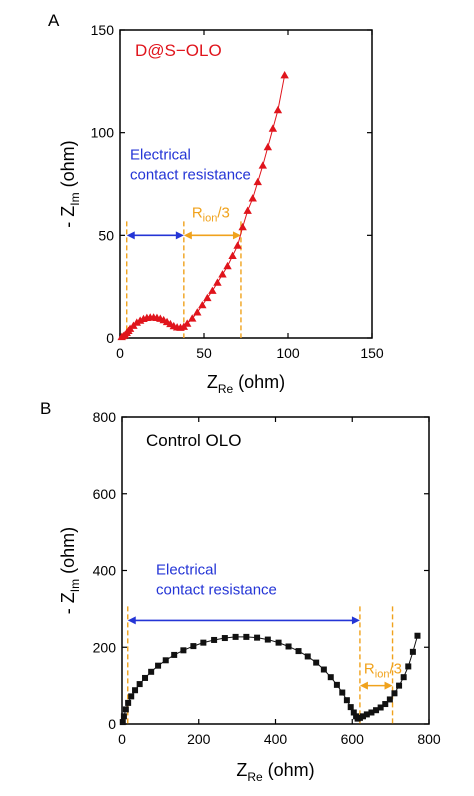 The width and height of the screenshot is (474, 796). Describe the element at coordinates (105, 494) in the screenshot. I see `y-tick-label: 600` at that location.